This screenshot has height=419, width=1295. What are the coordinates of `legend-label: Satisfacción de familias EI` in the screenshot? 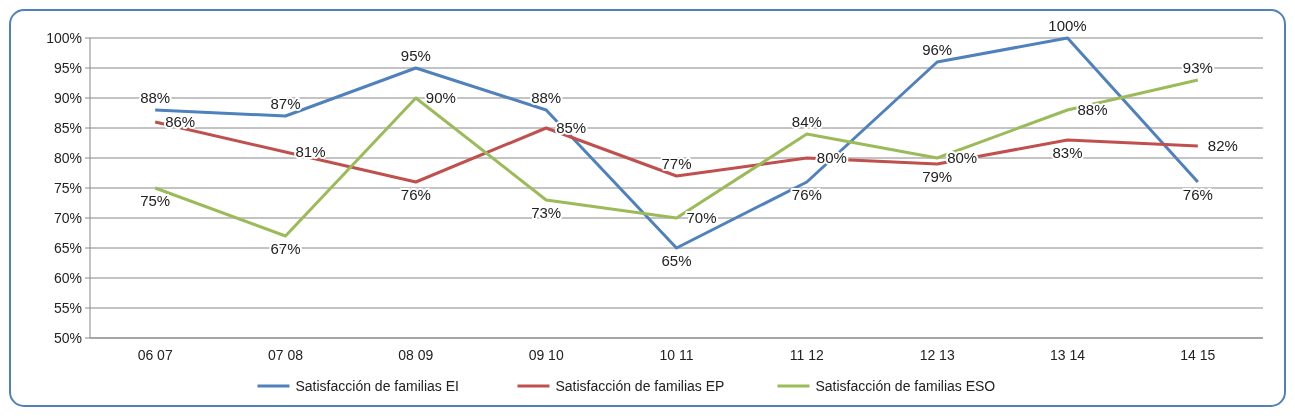 It's located at (377, 385).